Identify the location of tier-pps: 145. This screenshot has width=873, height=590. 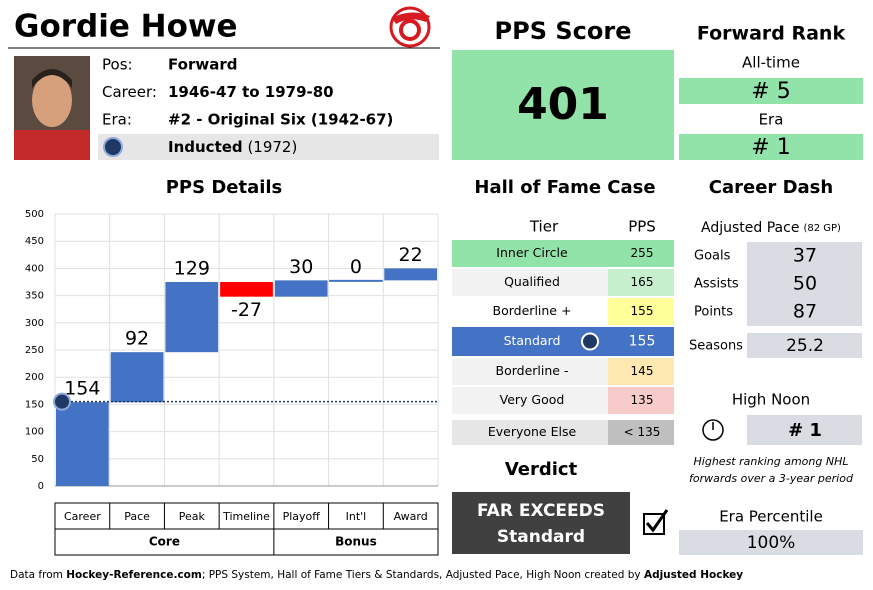
(642, 371).